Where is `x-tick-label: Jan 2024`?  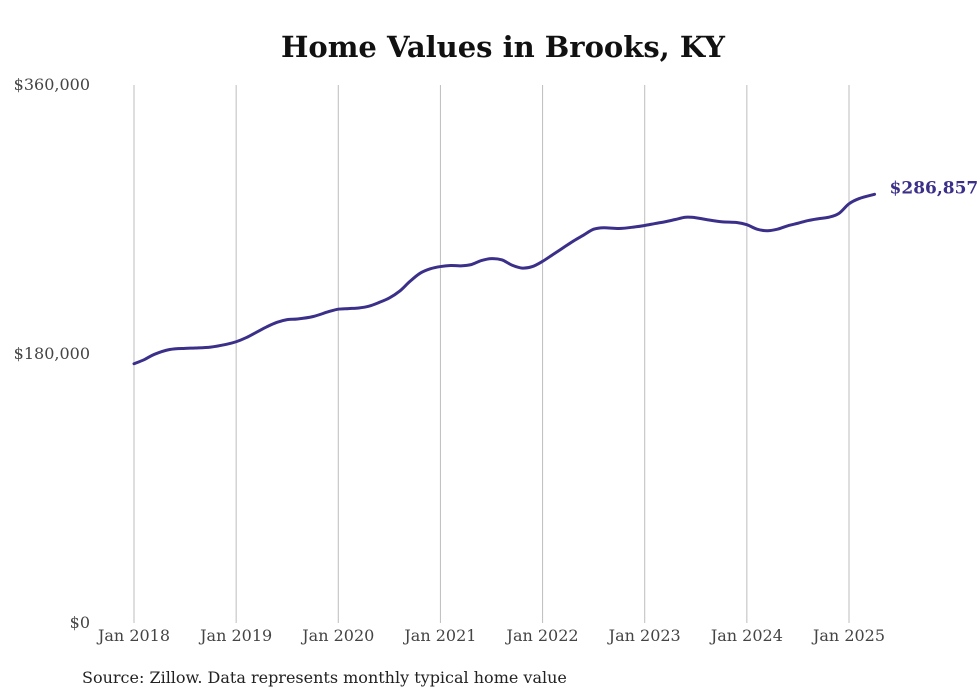
x-tick-label: Jan 2024 is located at coordinates (746, 635).